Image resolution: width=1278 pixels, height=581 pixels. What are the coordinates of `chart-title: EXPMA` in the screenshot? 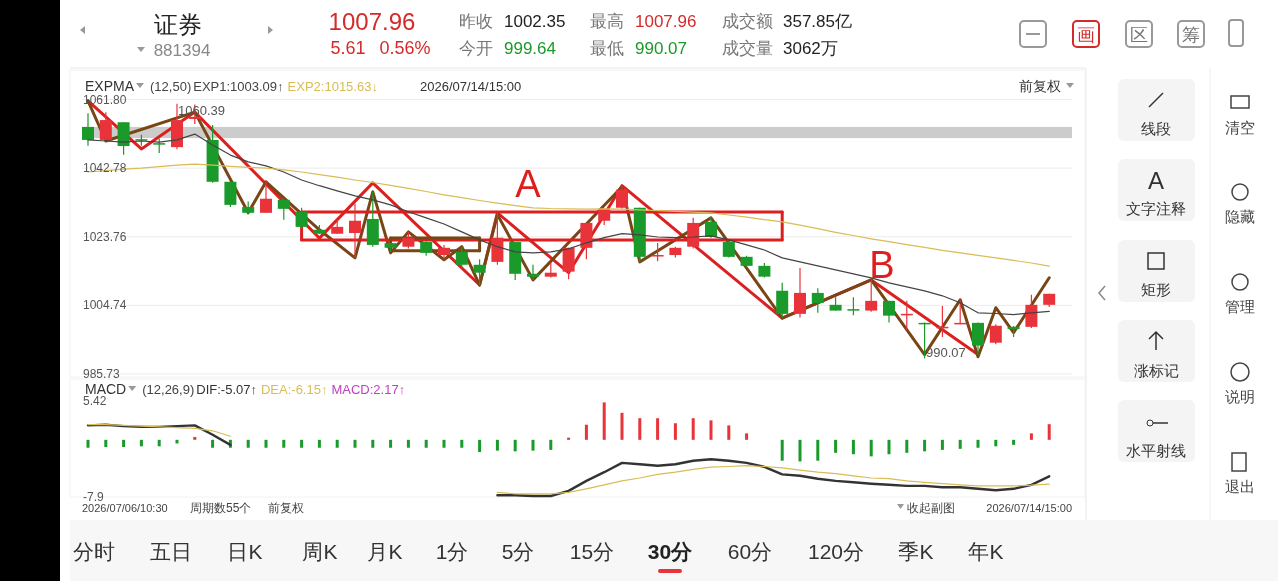 It's located at (110, 86).